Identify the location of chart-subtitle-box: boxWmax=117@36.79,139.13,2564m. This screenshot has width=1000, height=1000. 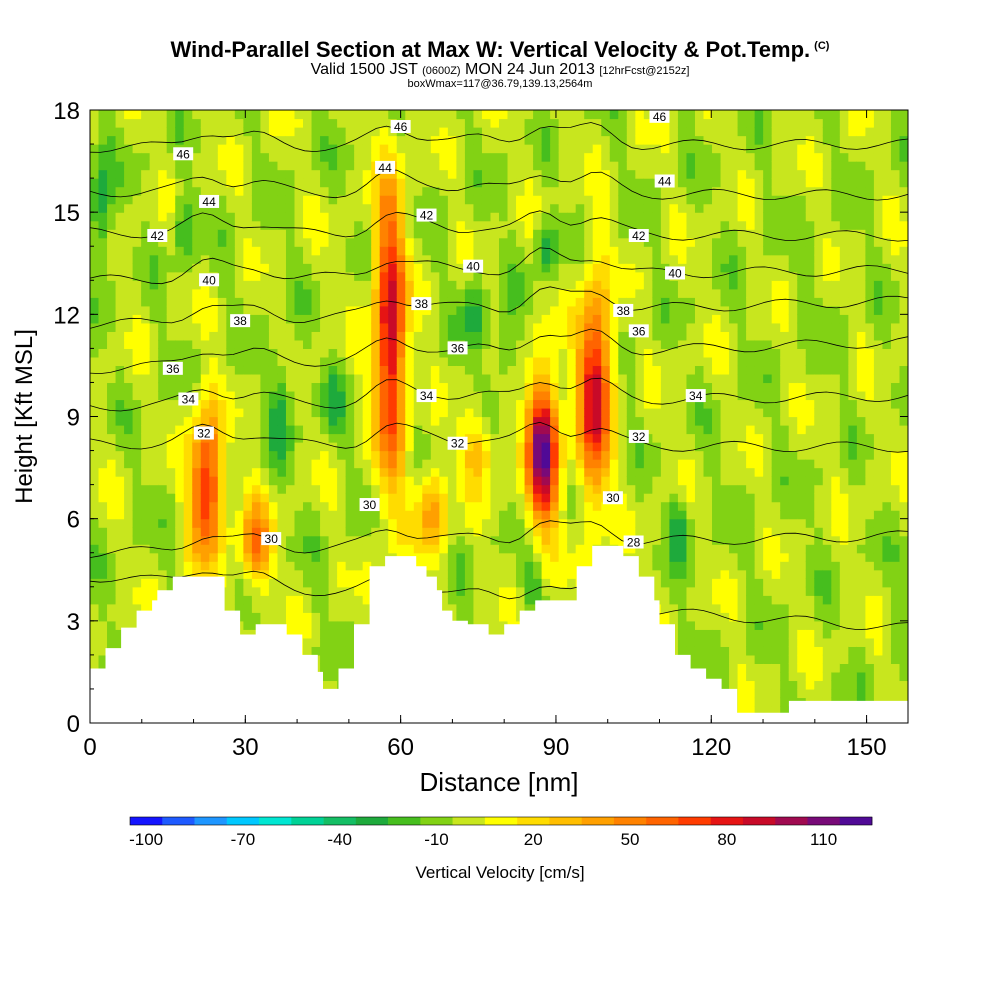
(500, 84).